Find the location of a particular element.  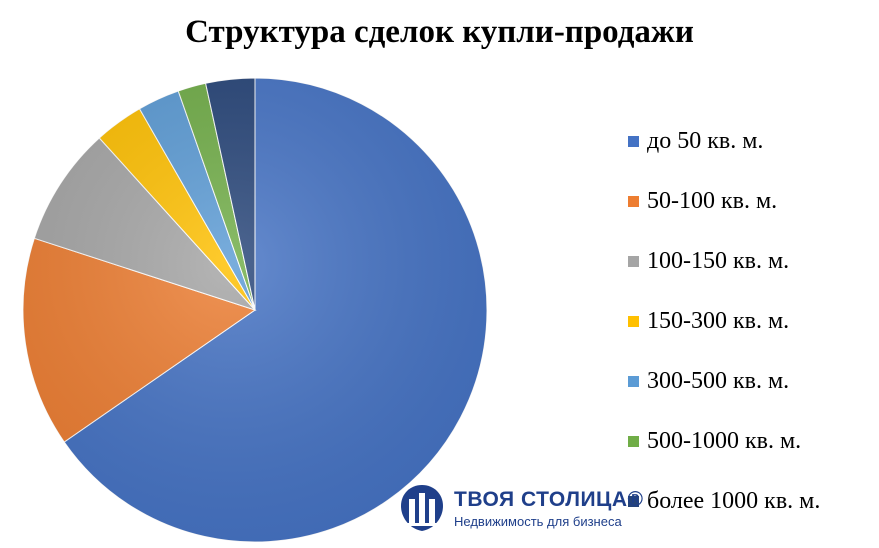

logo-tagline: Недвижимость для бизнеса is located at coordinates (538, 521).